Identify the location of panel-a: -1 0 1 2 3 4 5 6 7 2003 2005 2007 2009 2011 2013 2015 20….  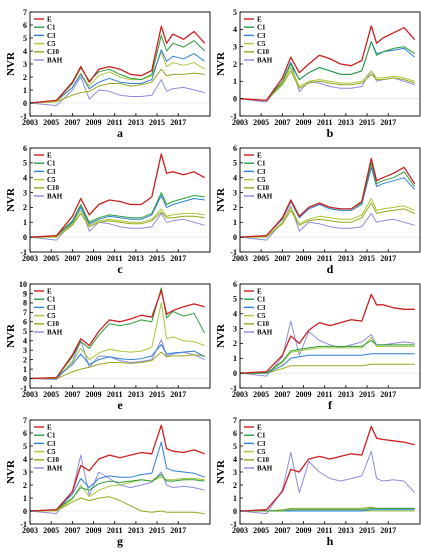
(108, 74).